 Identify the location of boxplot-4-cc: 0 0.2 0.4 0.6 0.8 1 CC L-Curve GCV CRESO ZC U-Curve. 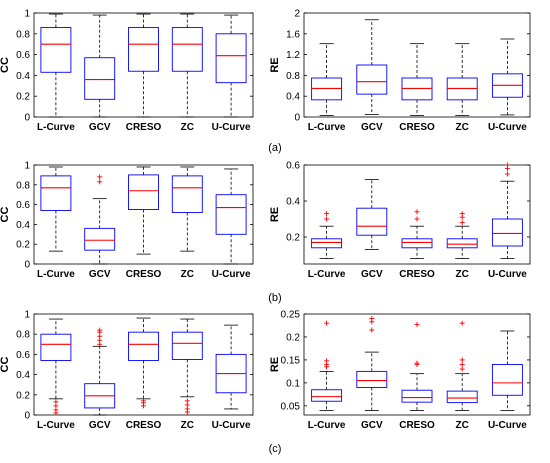
(127, 370).